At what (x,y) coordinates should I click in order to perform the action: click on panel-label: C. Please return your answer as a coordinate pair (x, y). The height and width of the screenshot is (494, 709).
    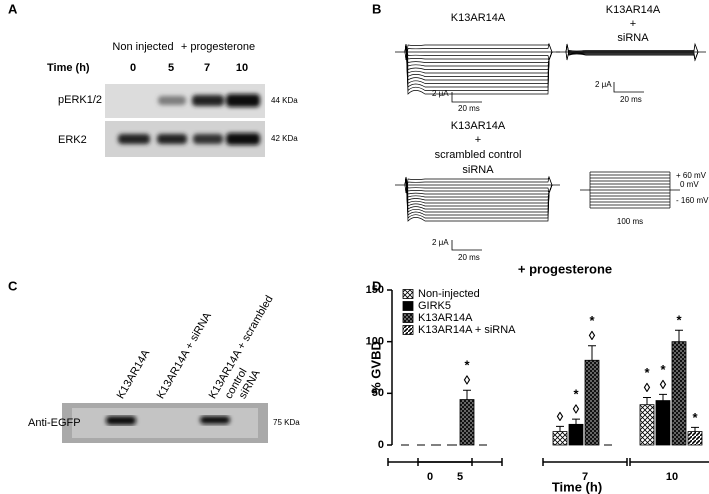
    Looking at the image, I should click on (13, 285).